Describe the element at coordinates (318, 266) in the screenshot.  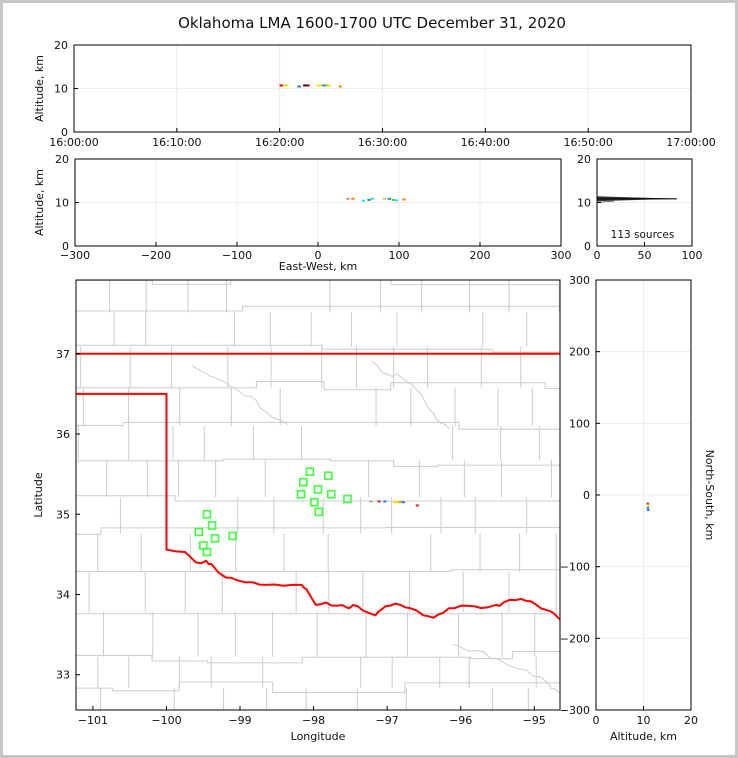
I see `axis-label-east-west: East-West, km` at that location.